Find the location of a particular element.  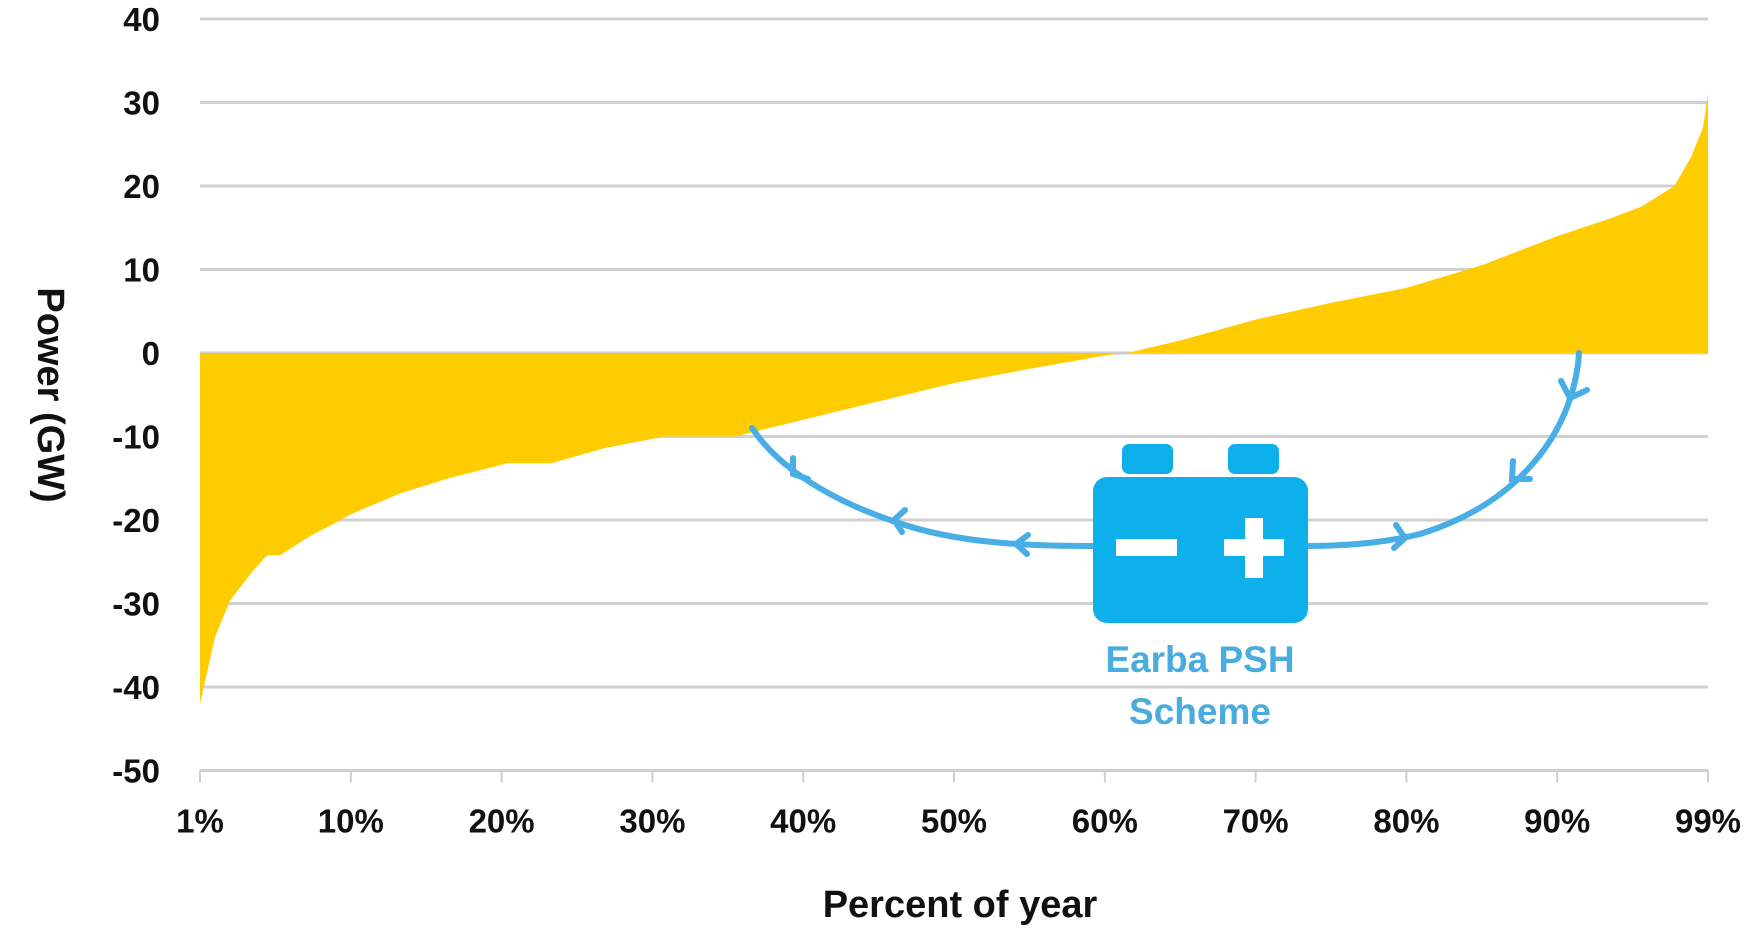

battery-icon is located at coordinates (1200, 533).